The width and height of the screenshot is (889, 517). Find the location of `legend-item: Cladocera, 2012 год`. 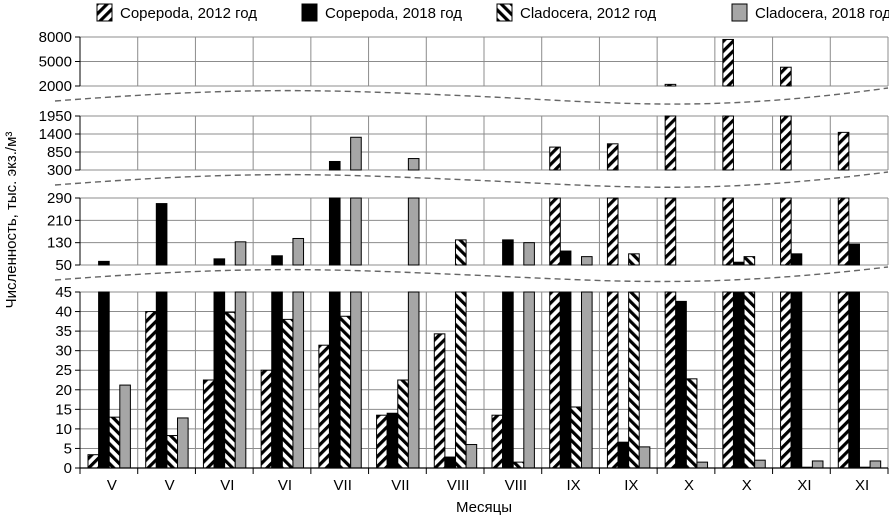

legend-item: Cladocera, 2012 год is located at coordinates (576, 12).